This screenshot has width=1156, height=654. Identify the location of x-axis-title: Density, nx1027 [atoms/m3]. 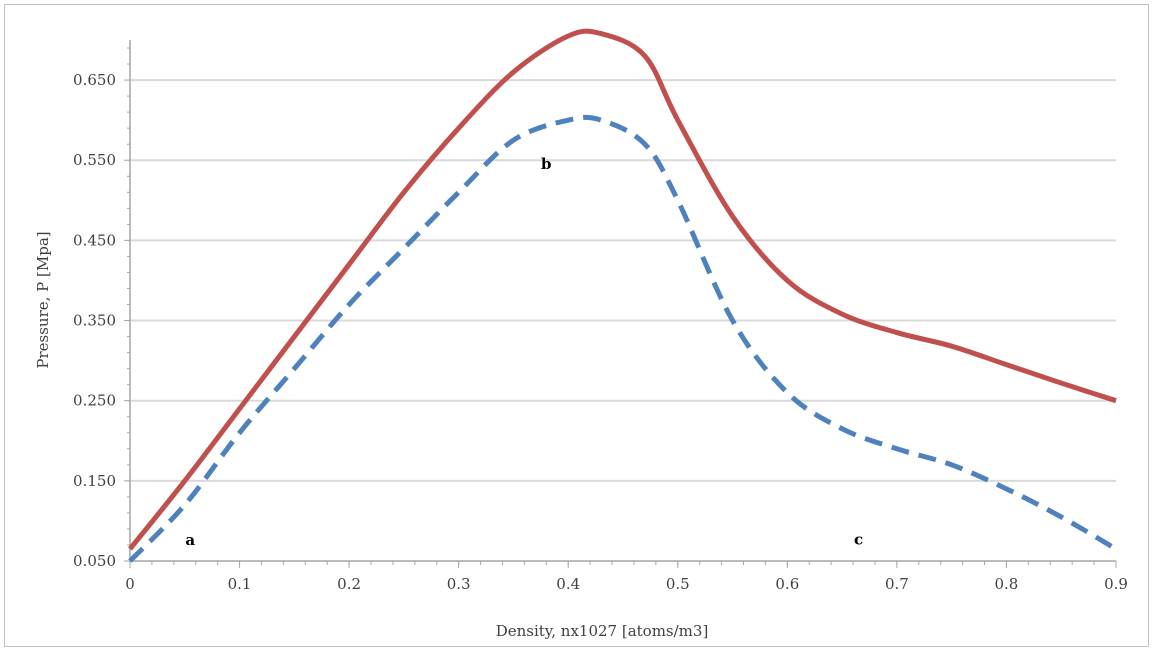
(602, 631).